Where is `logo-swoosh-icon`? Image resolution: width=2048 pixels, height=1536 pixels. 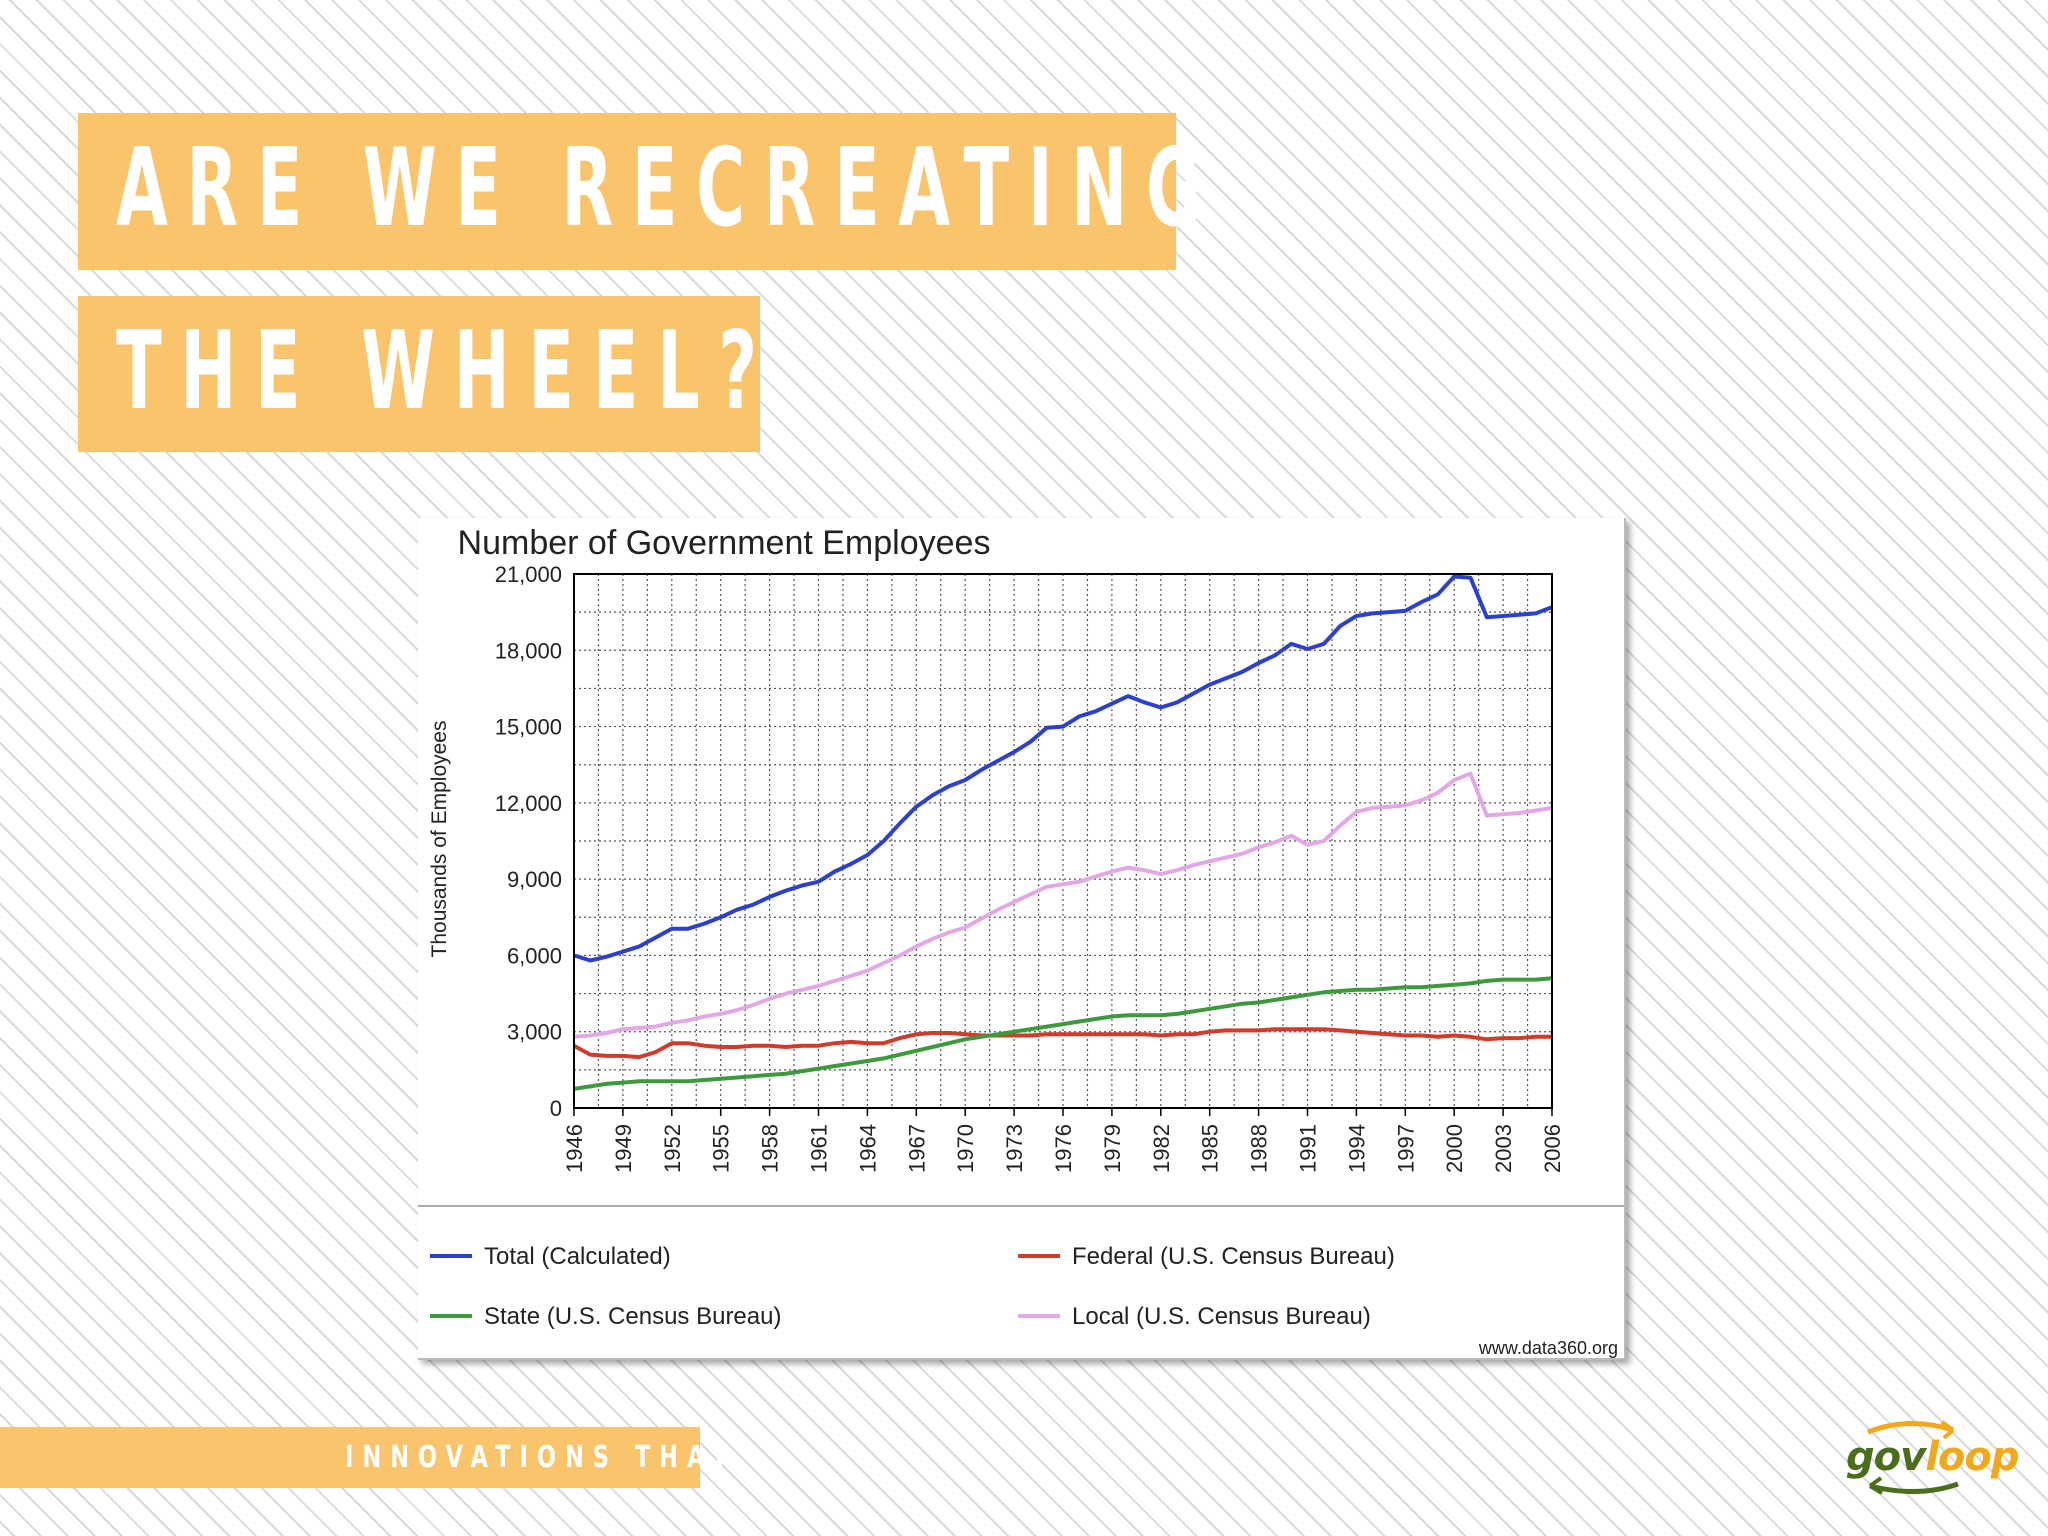
logo-swoosh-icon is located at coordinates (1913, 1457).